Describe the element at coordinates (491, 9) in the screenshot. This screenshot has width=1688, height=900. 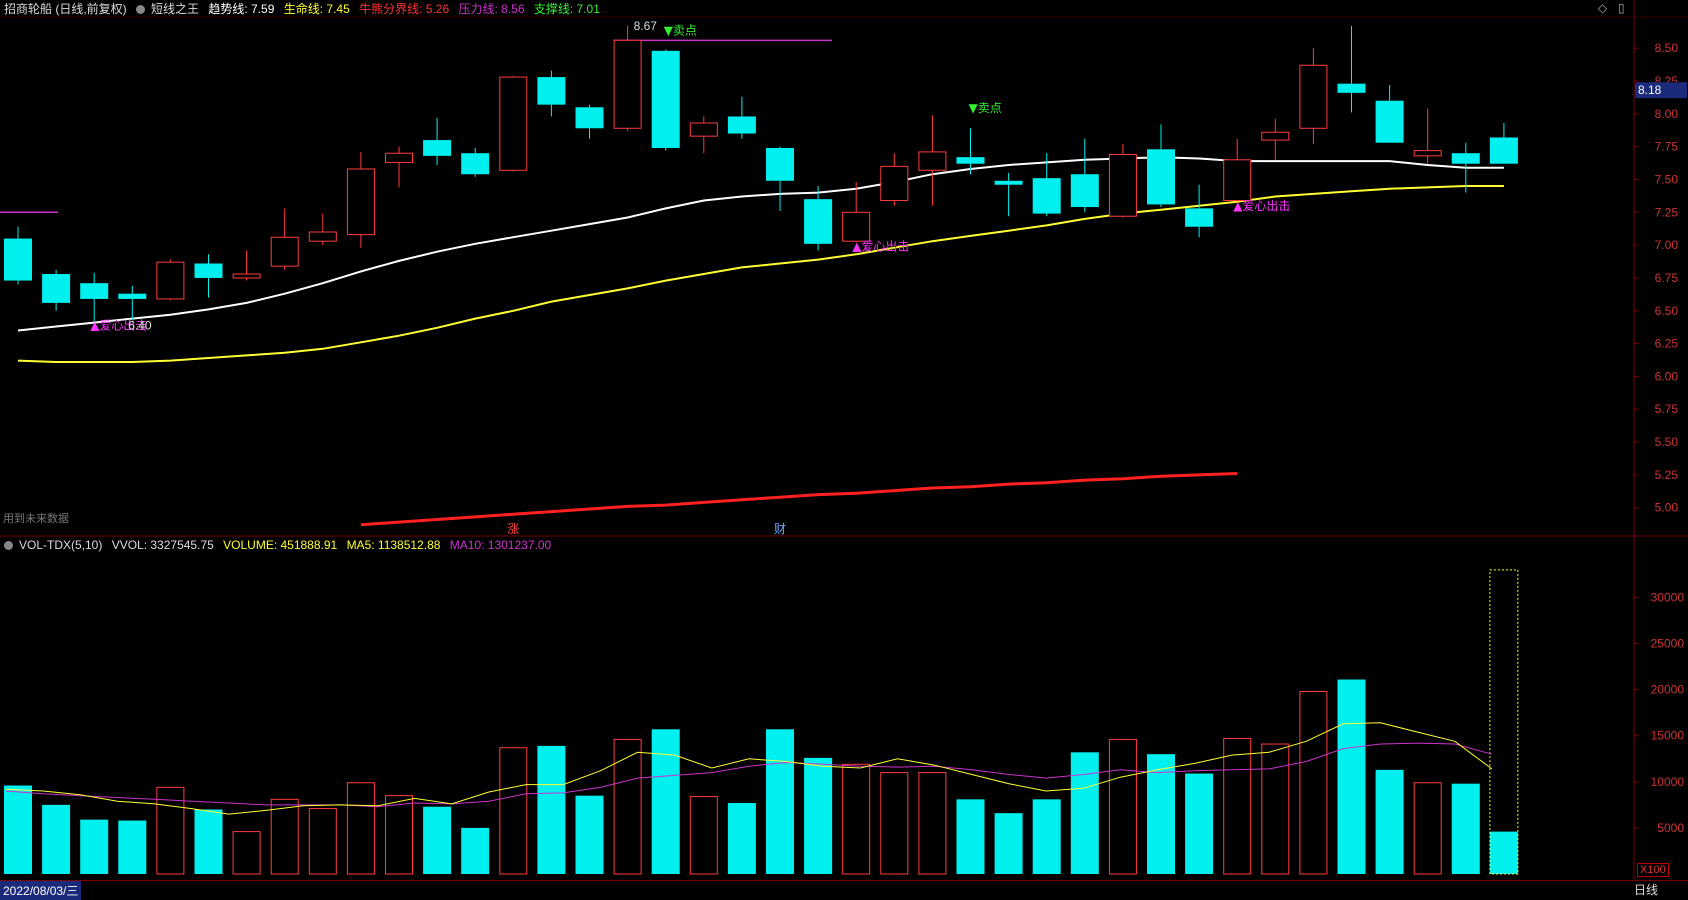
I see `pressure-line-value: 压力线: 8.56` at that location.